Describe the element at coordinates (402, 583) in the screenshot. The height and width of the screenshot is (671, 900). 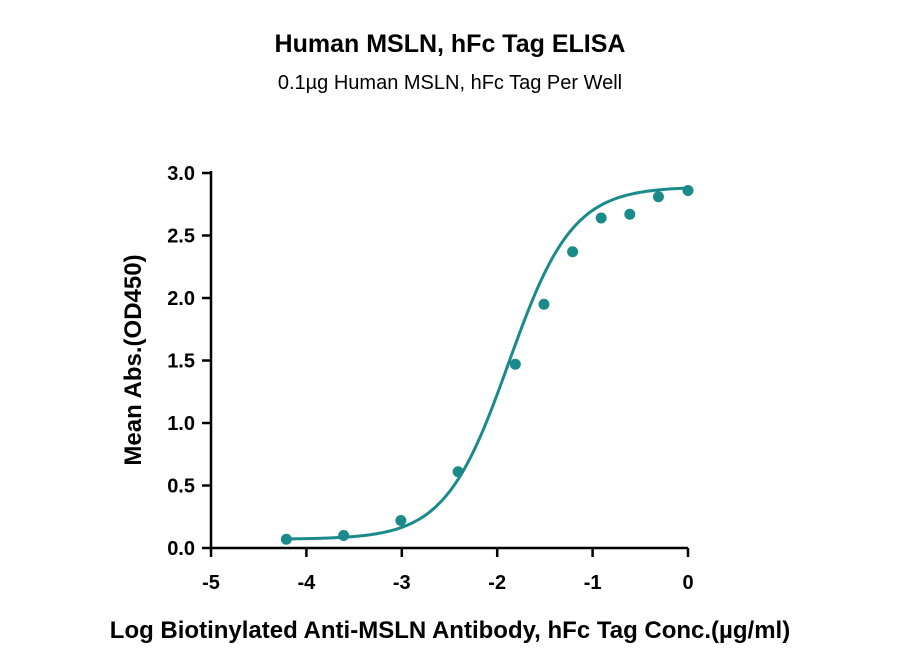
I see `x-tick-label: -3` at that location.